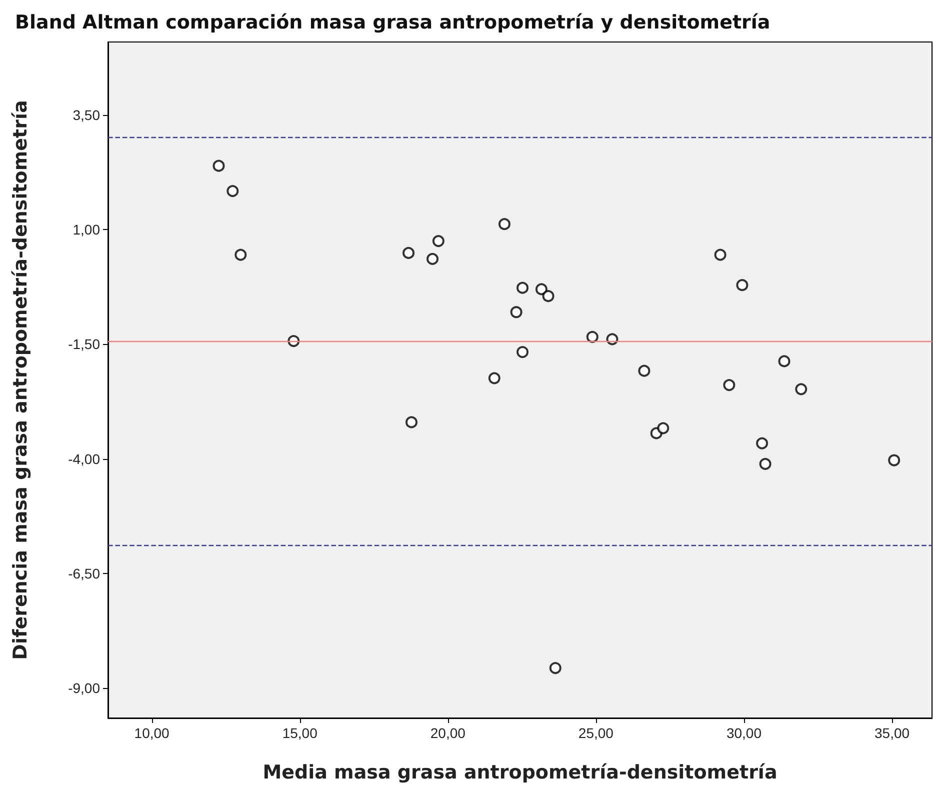 This screenshot has width=933, height=792. What do you see at coordinates (84, 458) in the screenshot?
I see `y-tick-label: -4,00` at bounding box center [84, 458].